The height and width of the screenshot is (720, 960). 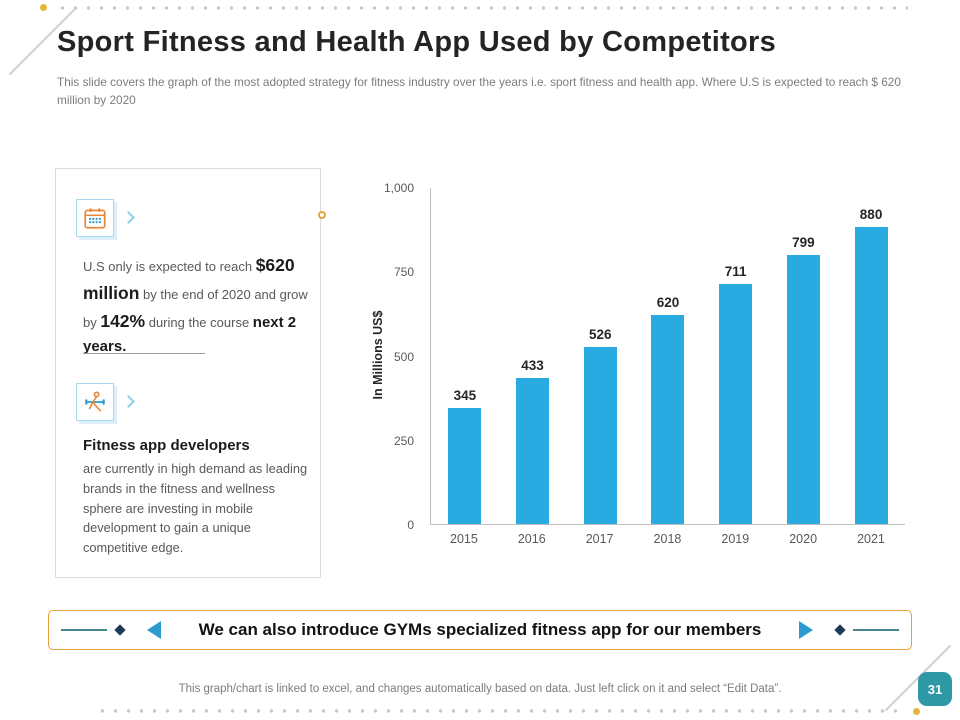 I want to click on y-tick-label: 500, so click(x=403, y=356).